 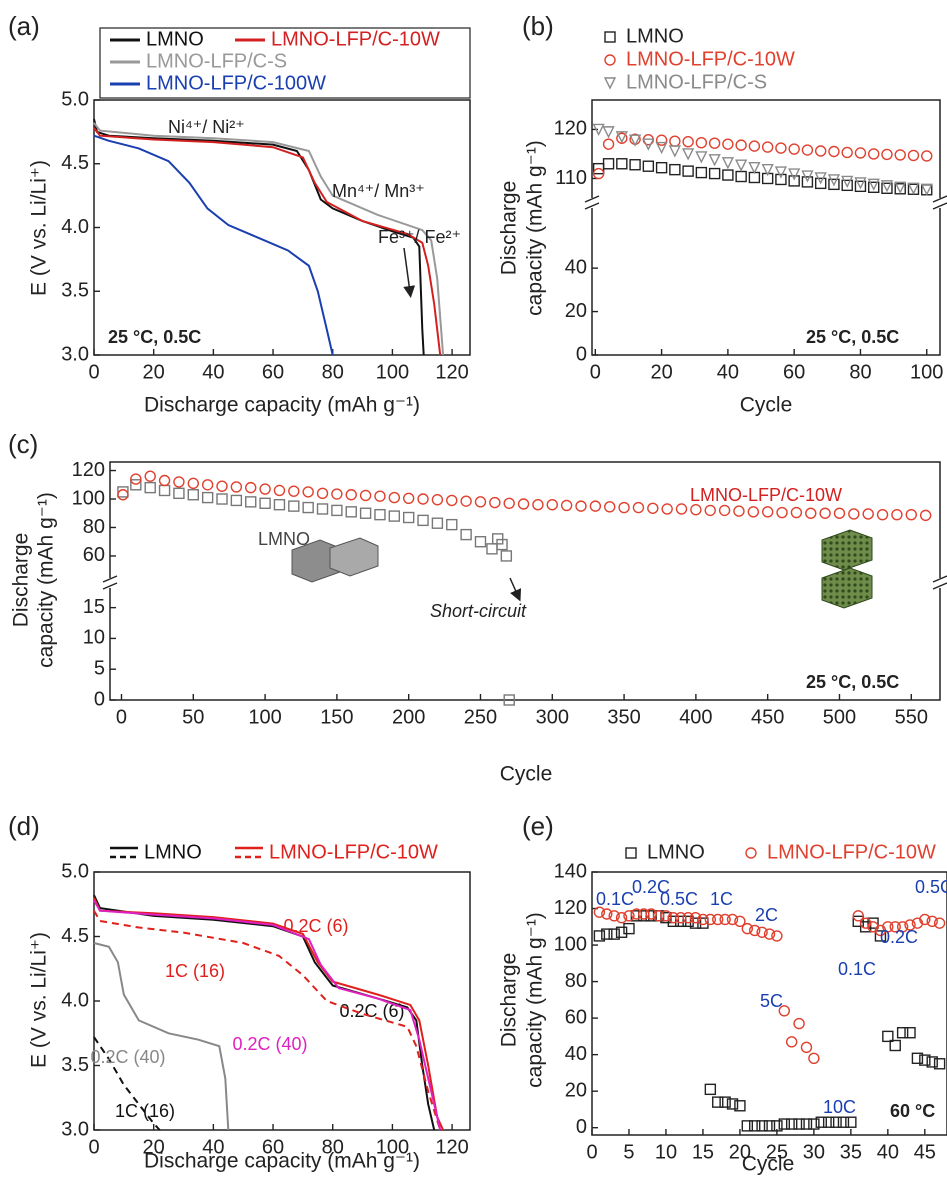 What do you see at coordinates (75, 163) in the screenshot?
I see `y-tick-label: 4.5` at bounding box center [75, 163].